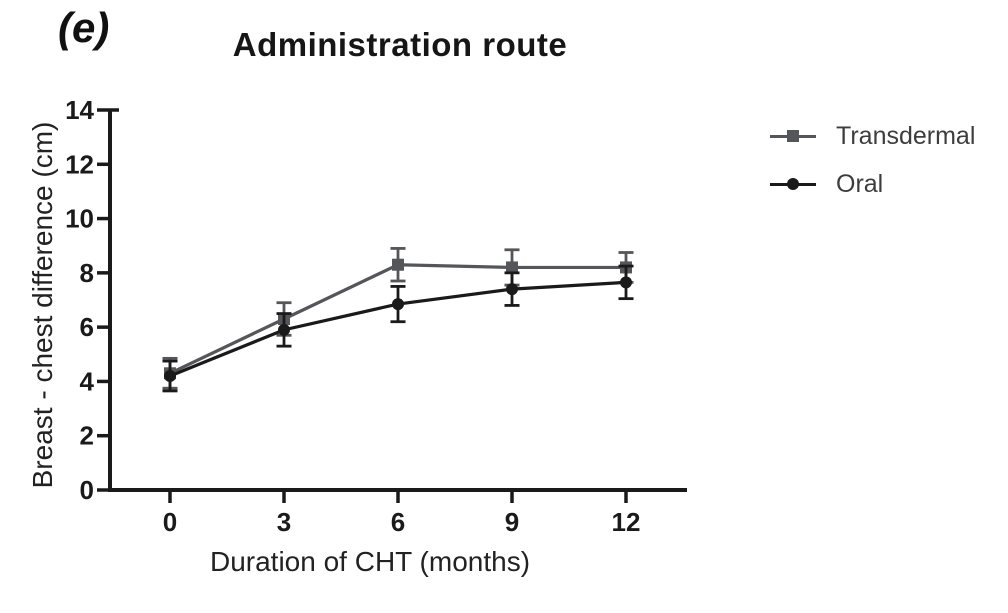 The width and height of the screenshot is (1008, 613). I want to click on y-tick-label: 2, so click(87, 436).